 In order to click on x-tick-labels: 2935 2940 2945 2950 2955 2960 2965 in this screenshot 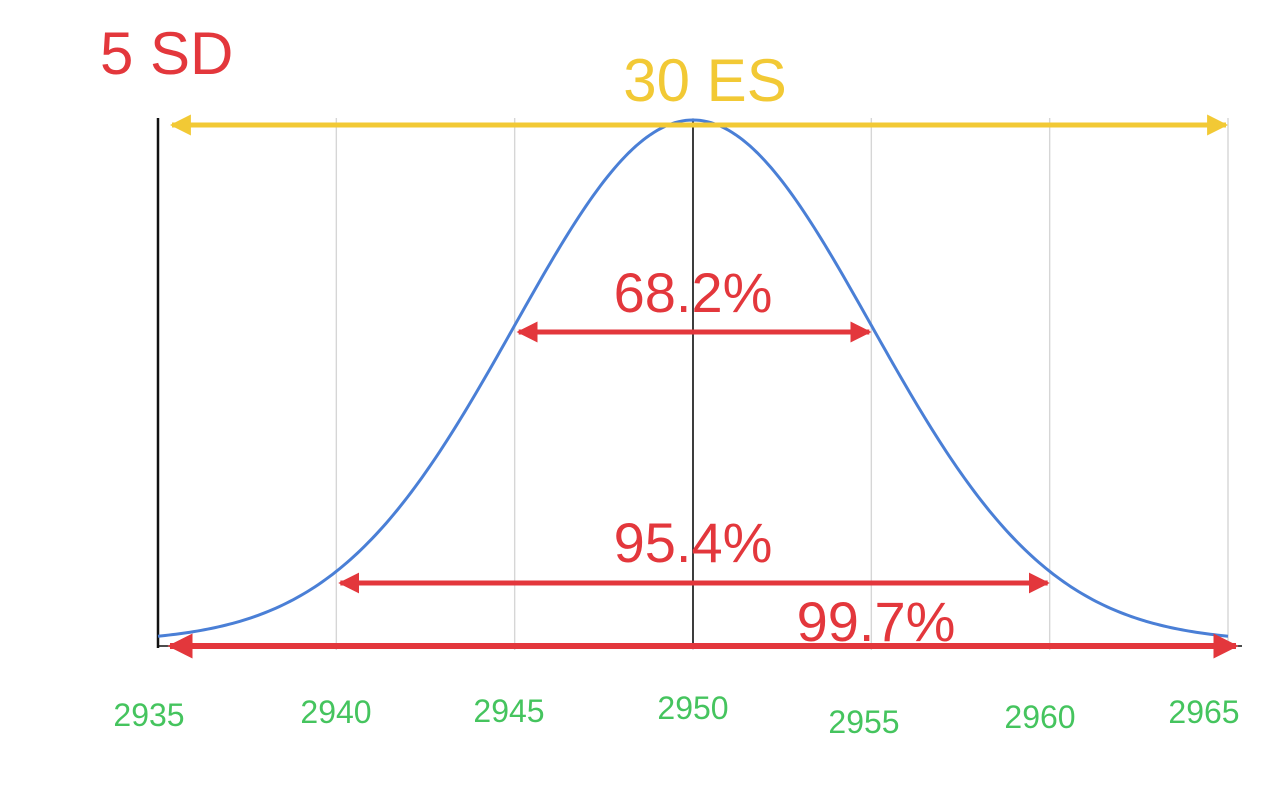, I will do `click(676, 715)`.